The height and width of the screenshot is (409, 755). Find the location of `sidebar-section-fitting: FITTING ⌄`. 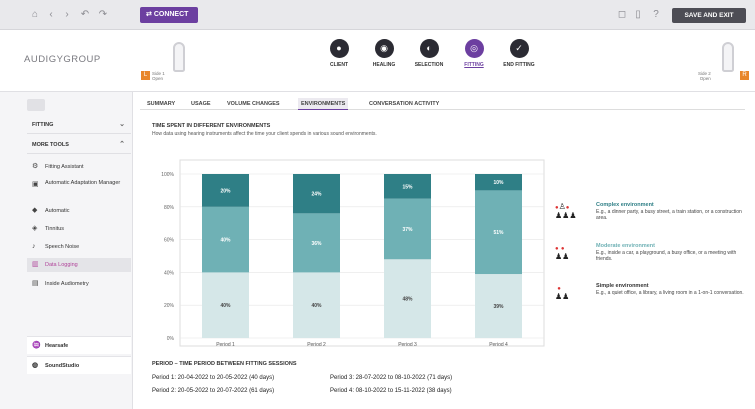

sidebar-section-fitting: FITTING ⌄ is located at coordinates (79, 125).